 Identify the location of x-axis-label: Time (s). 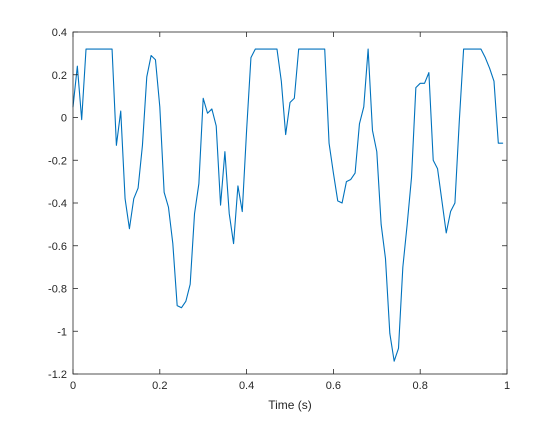
(290, 405).